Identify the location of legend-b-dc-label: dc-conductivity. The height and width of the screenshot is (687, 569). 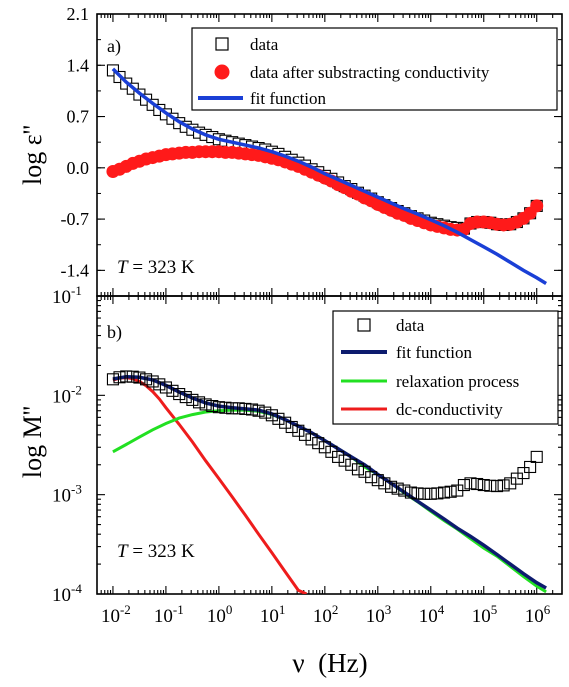
(449, 409).